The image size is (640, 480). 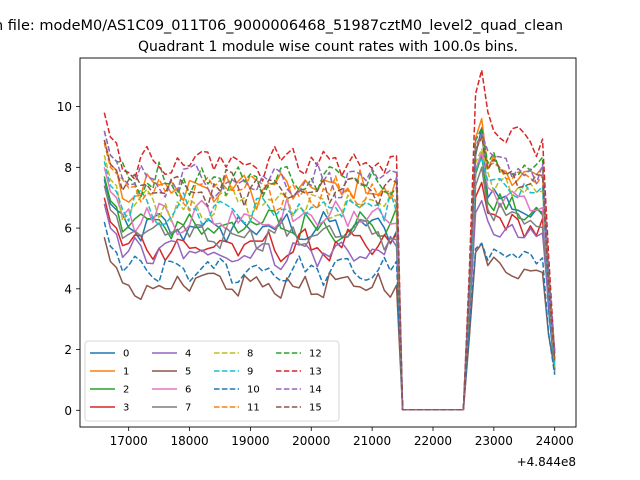 What do you see at coordinates (212, 381) in the screenshot?
I see `legend-box` at bounding box center [212, 381].